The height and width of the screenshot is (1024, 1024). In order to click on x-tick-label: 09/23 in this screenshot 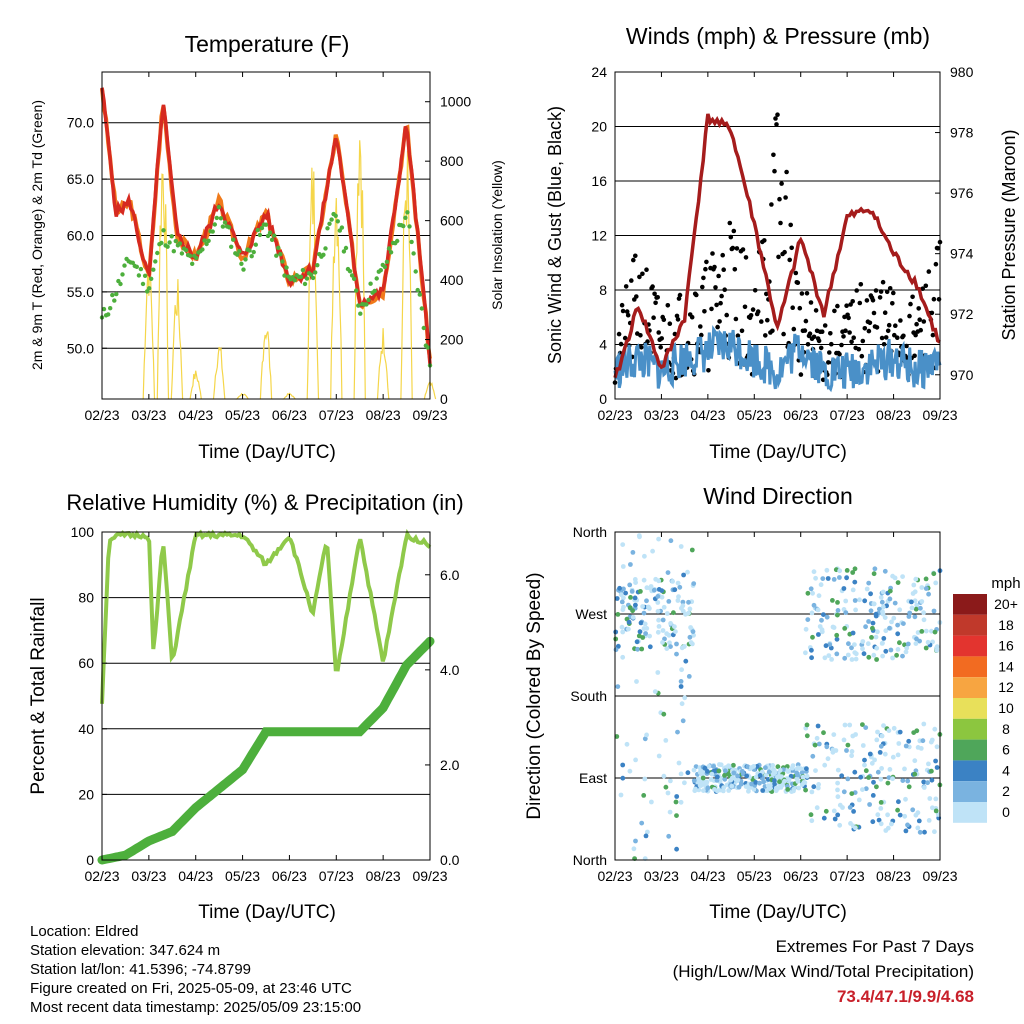, I will do `click(939, 415)`.